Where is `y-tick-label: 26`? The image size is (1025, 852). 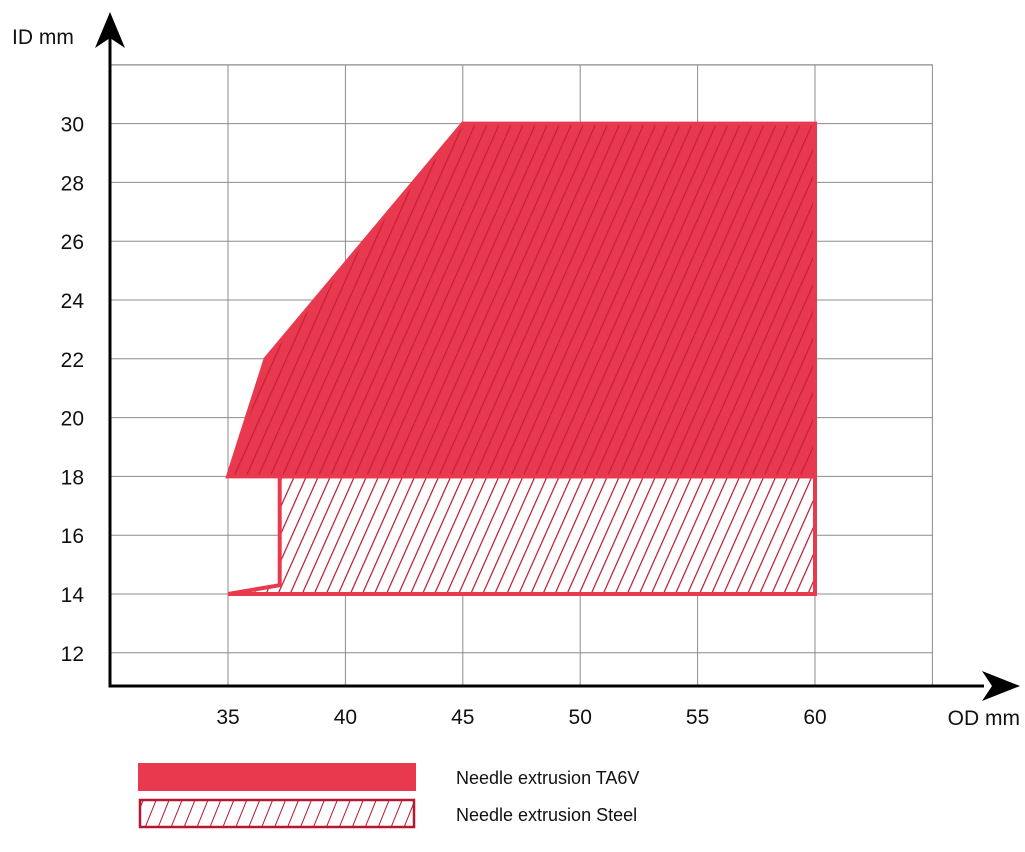 y-tick-label: 26 is located at coordinates (72, 242).